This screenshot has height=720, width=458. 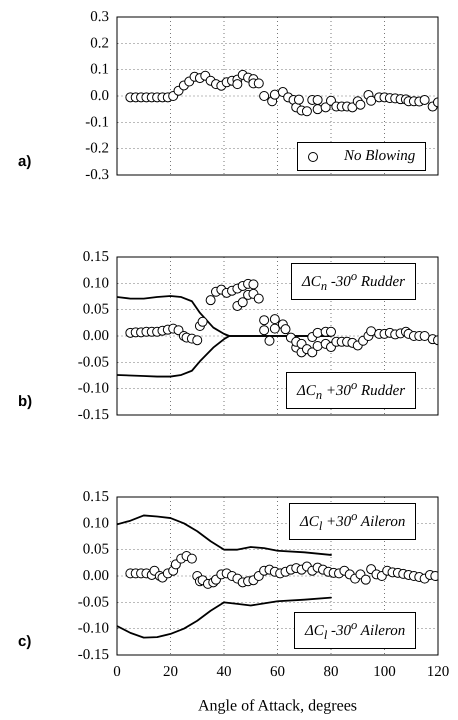 What do you see at coordinates (117, 672) in the screenshot?
I see `x-tick-label: 0` at bounding box center [117, 672].